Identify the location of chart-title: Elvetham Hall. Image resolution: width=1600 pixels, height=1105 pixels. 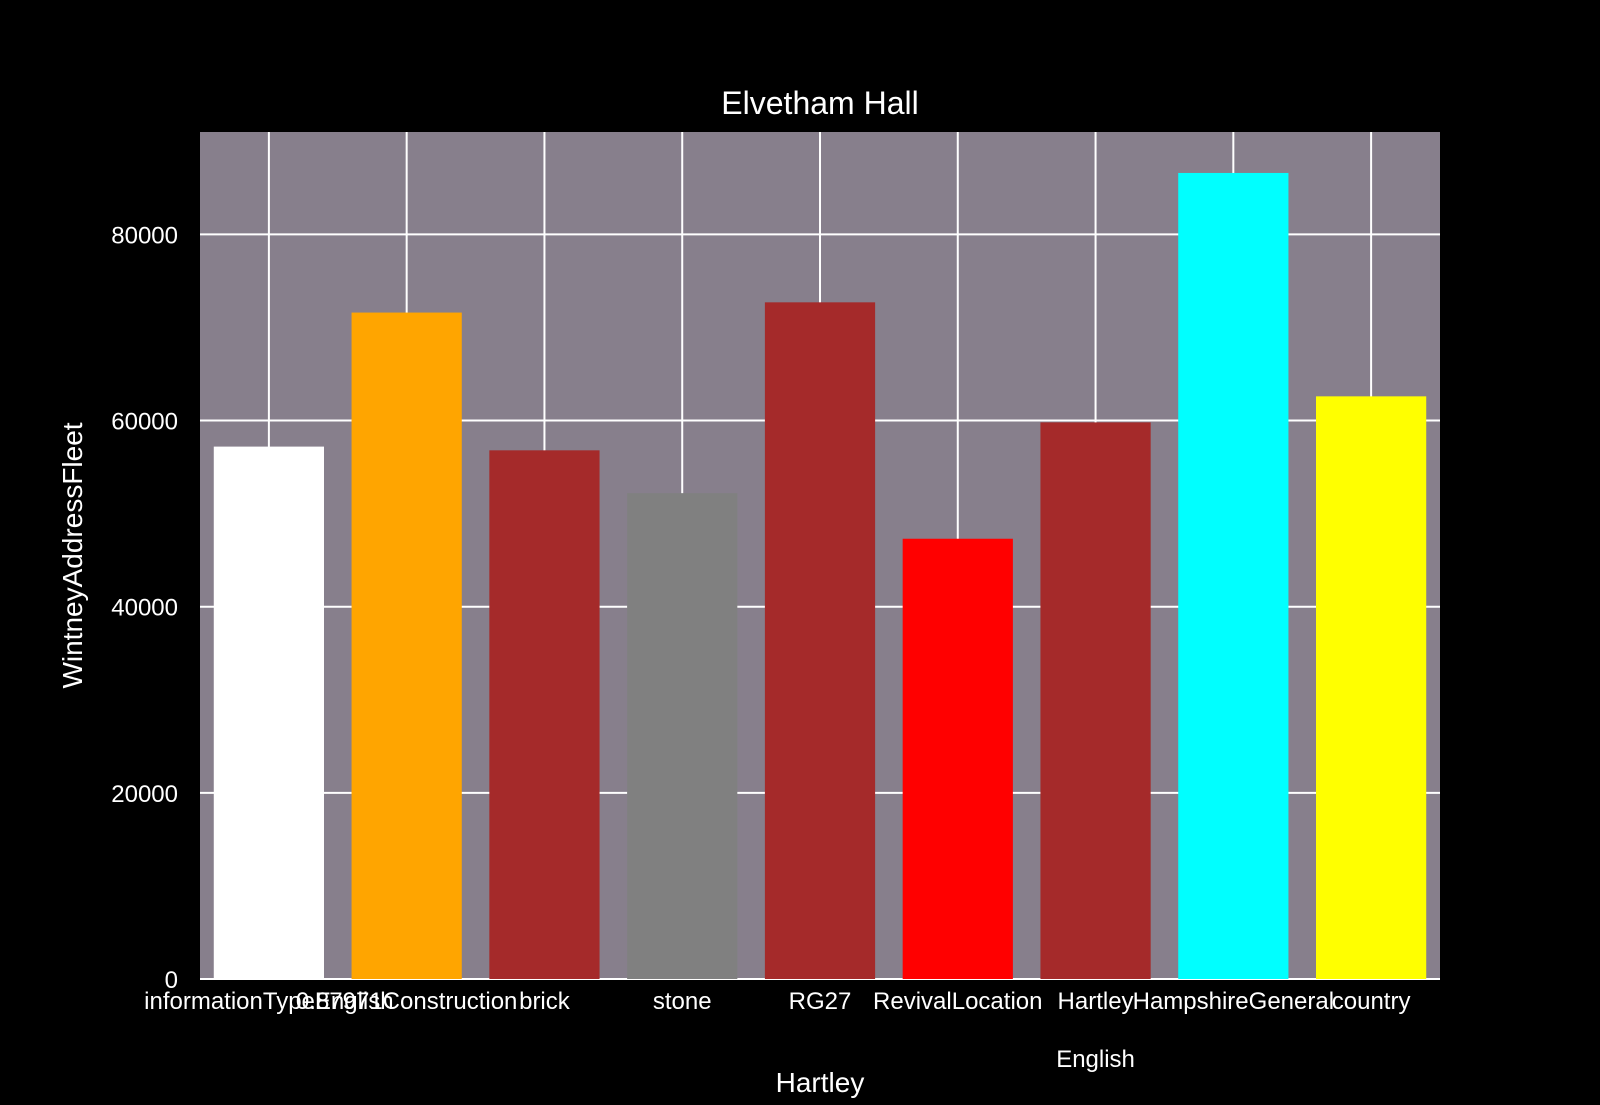
(819, 103).